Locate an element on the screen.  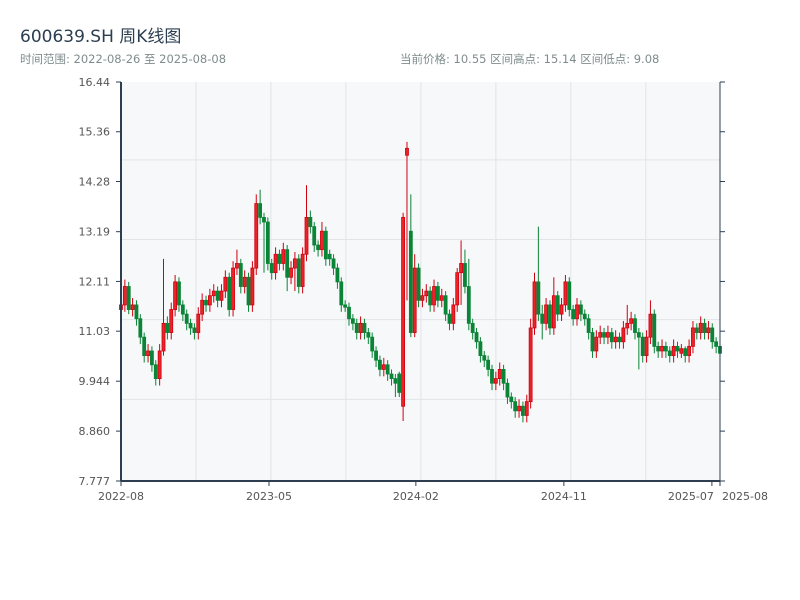
y-tick-label: 14.28 is located at coordinates (95, 181).